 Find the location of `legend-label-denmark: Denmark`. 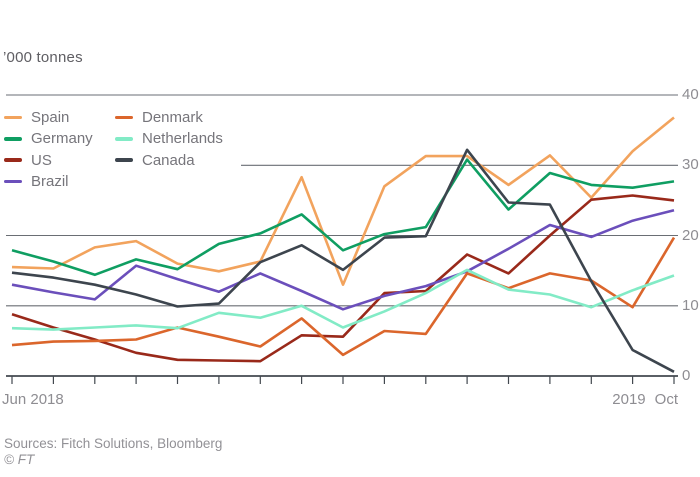

legend-label-denmark: Denmark is located at coordinates (172, 118).